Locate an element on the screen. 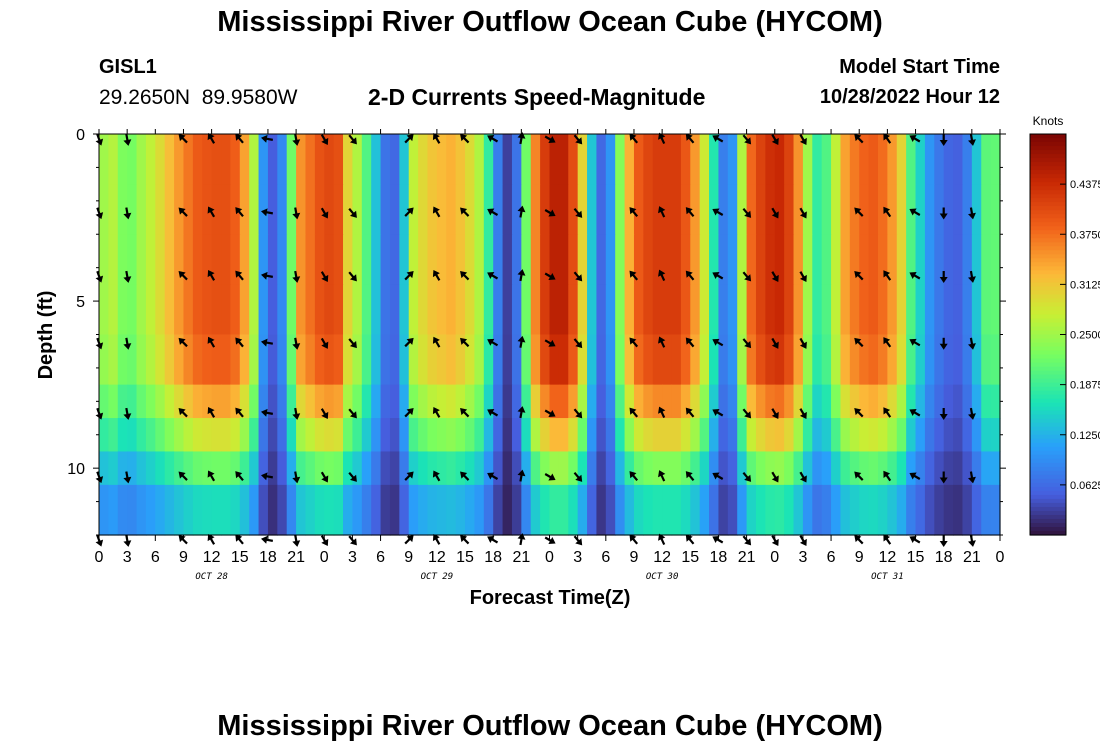 This screenshot has height=750, width=1100. x-tick-label: 3 is located at coordinates (802, 557).